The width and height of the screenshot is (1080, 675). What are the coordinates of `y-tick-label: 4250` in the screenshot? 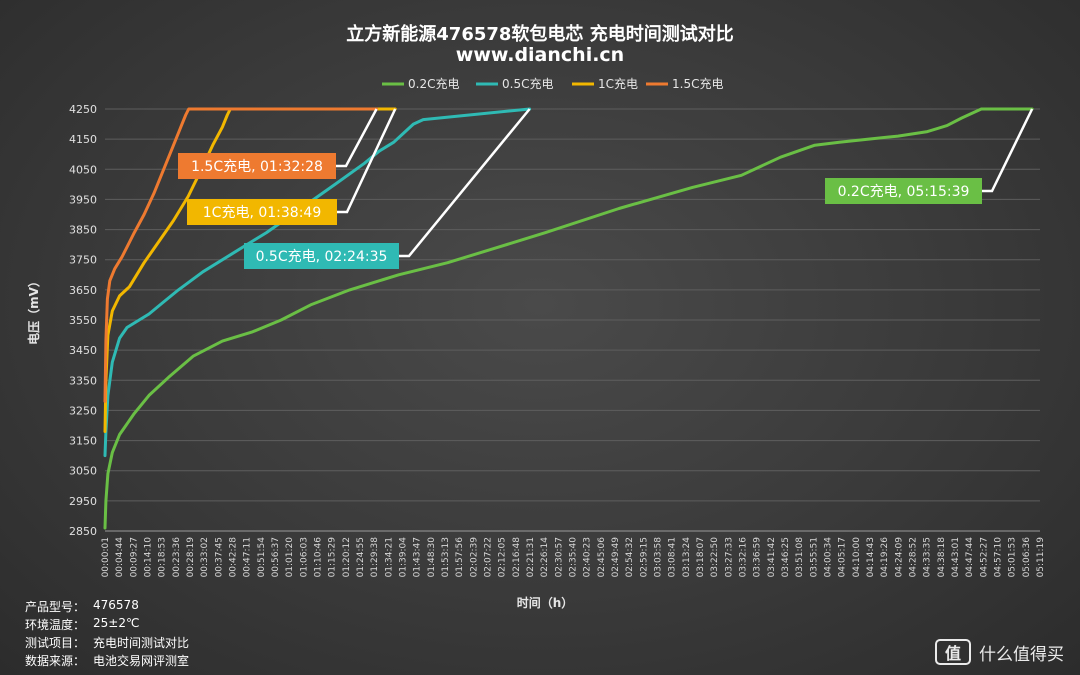 It's located at (83, 109).